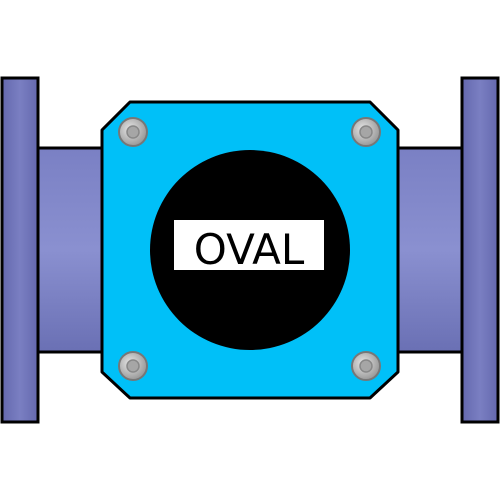 This screenshot has width=500, height=500. I want to click on left-pipe, so click(70, 250).